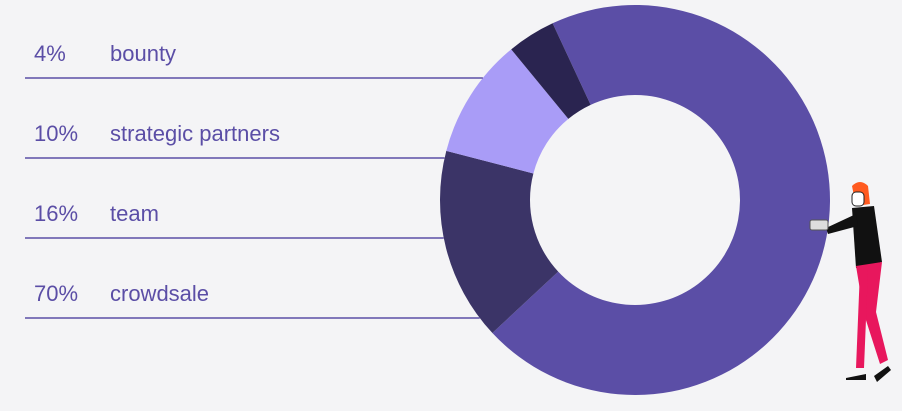  Describe the element at coordinates (143, 53) in the screenshot. I see `legend-label: bounty` at that location.